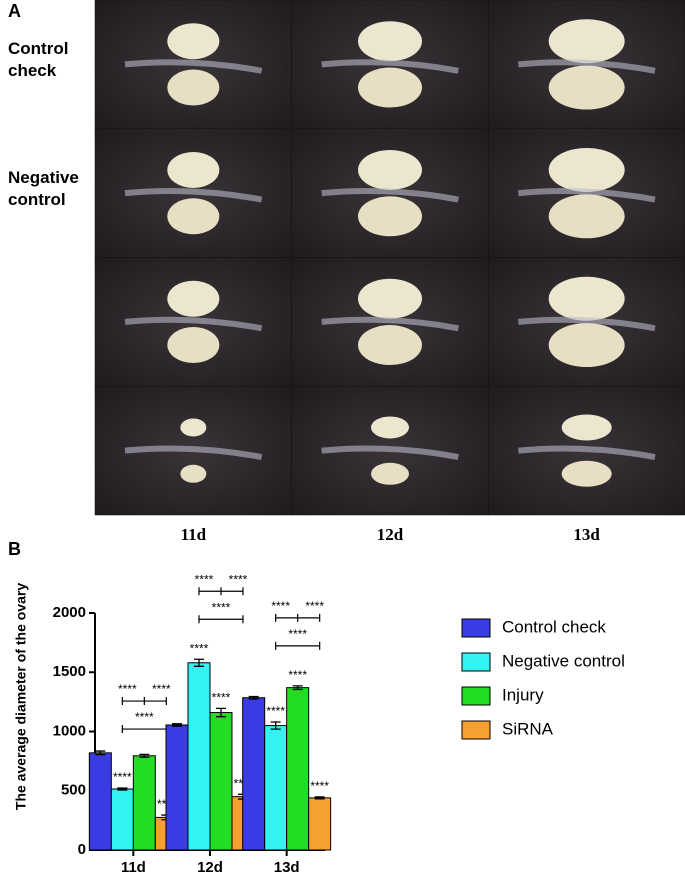 This screenshot has width=685, height=887. I want to click on y-axis-label: The average diameter of the ovary, so click(21, 696).